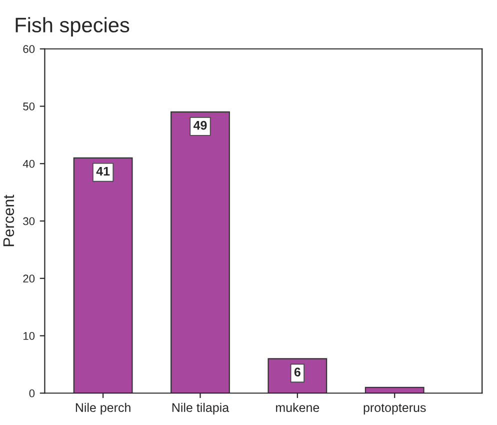  I want to click on data-label: 41, so click(103, 171).